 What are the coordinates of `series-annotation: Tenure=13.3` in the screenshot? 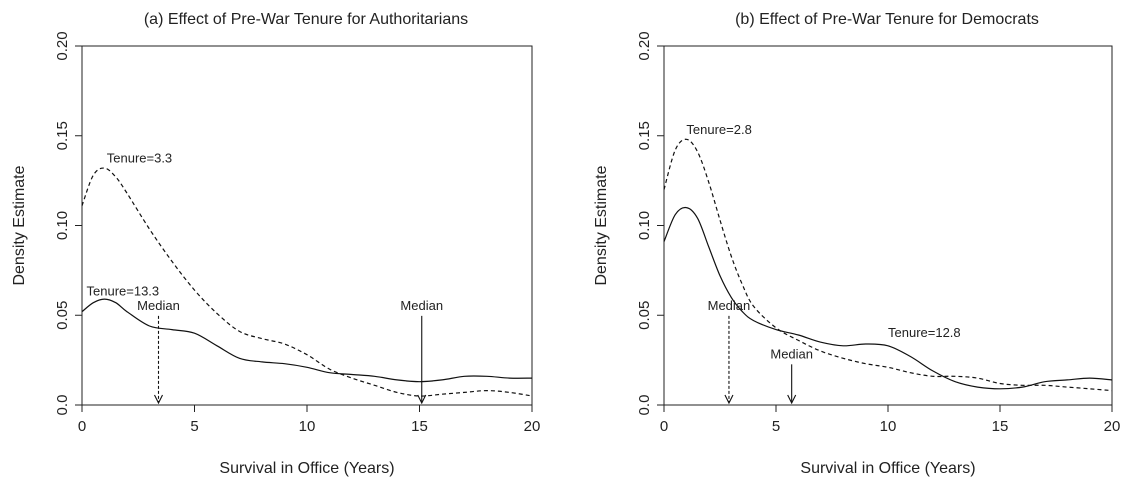 It's located at (123, 291).